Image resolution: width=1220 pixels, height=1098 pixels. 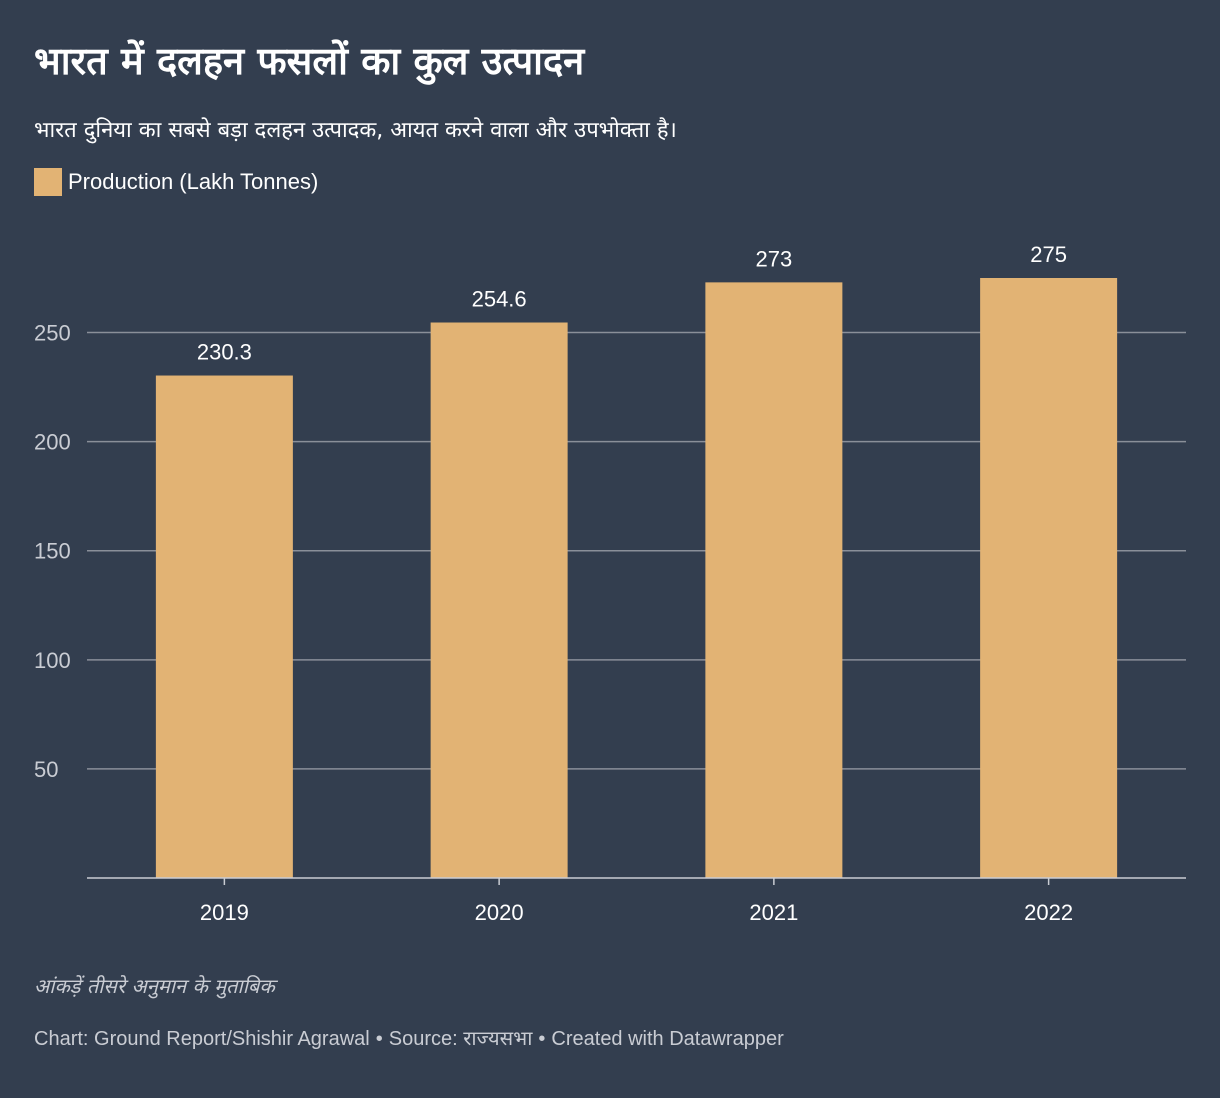 What do you see at coordinates (1049, 578) in the screenshot?
I see `bar-2022` at bounding box center [1049, 578].